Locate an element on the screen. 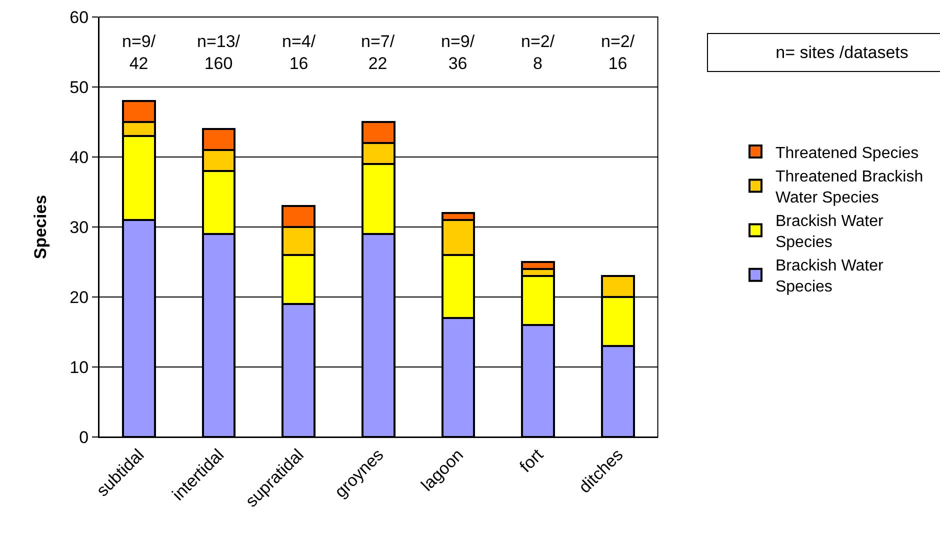  annotation: n=9/ 42 is located at coordinates (139, 53).